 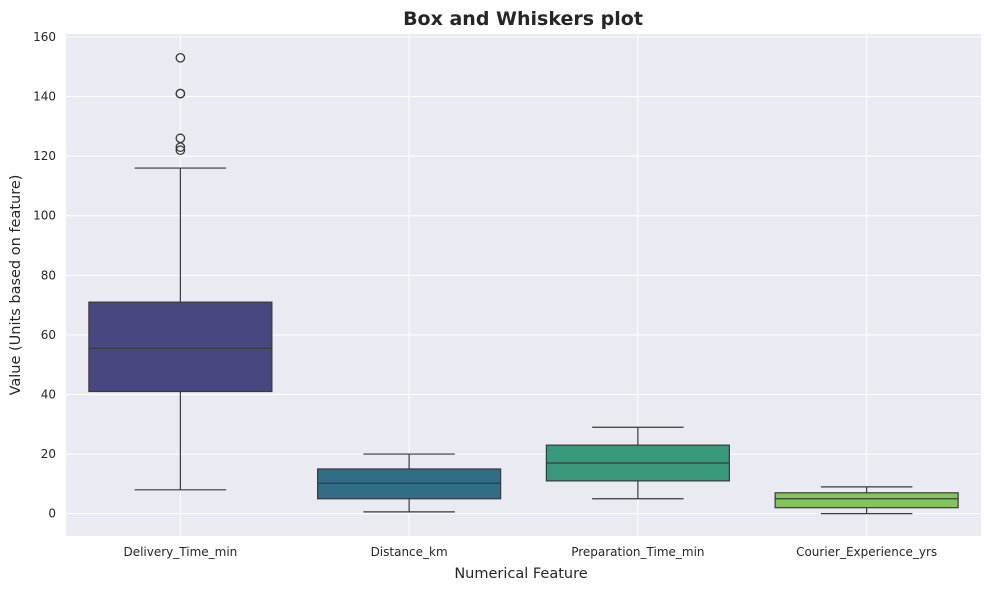 What do you see at coordinates (180, 271) in the screenshot?
I see `box-Delivery_Time_min` at bounding box center [180, 271].